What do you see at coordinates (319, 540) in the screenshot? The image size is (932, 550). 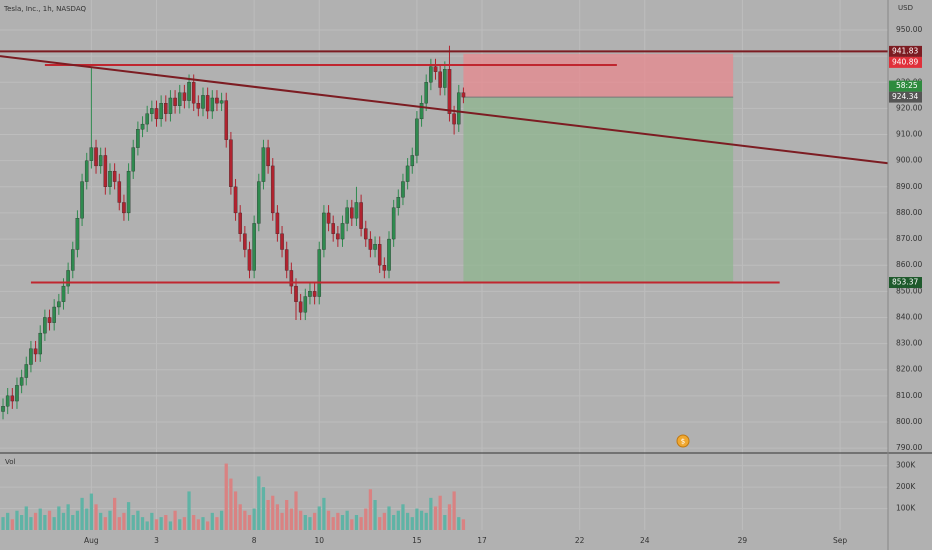 I see `x-tick-label: 10` at bounding box center [319, 540].